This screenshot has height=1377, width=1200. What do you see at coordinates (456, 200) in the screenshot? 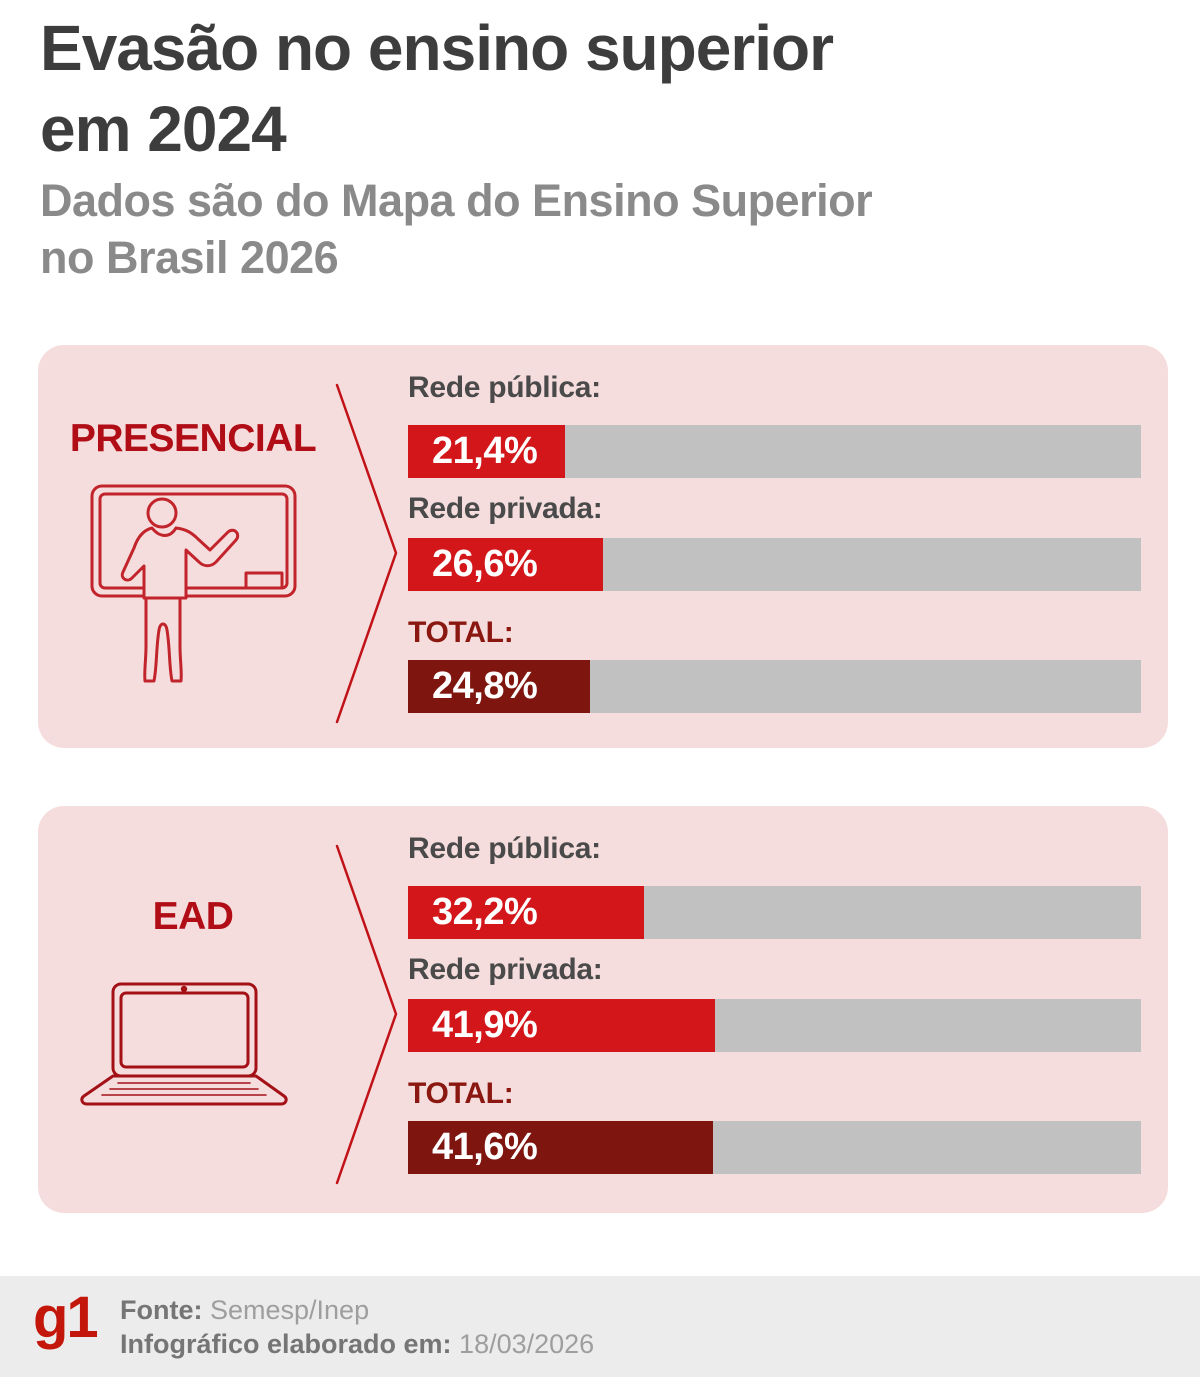
I see `page-subtitle-line1: Dados são do Mapa do Ensino Superior` at bounding box center [456, 200].